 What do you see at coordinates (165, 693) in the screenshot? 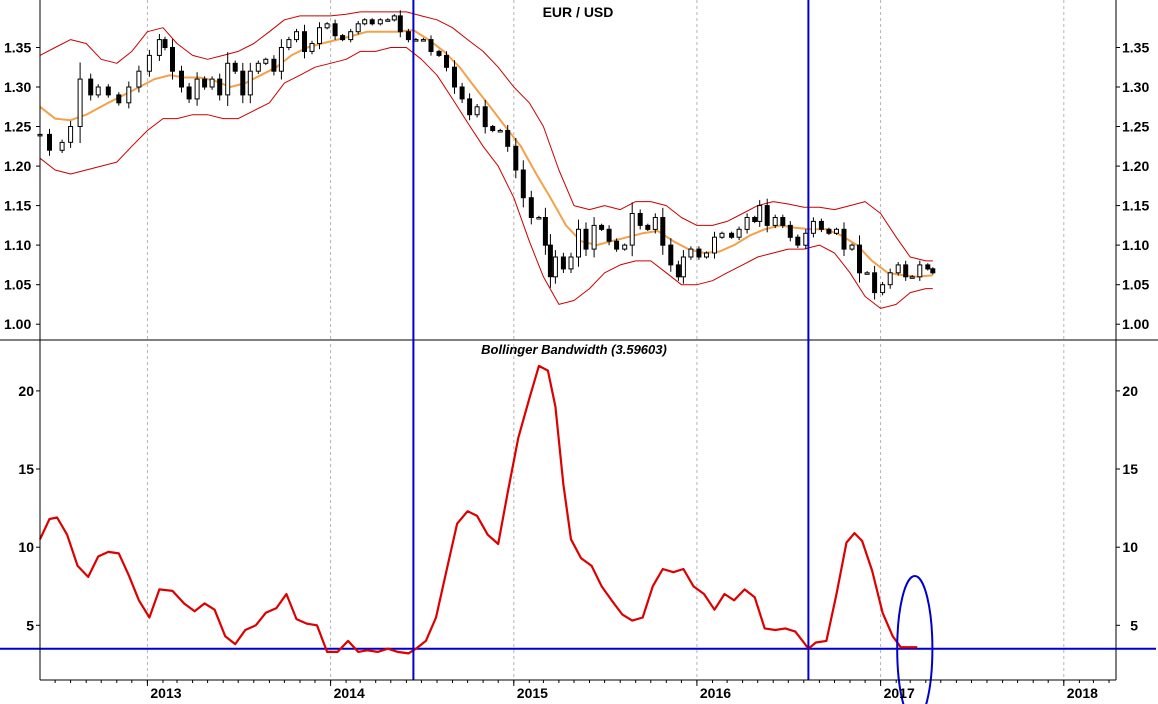
I see `x-tick-label-0: 2013` at bounding box center [165, 693].